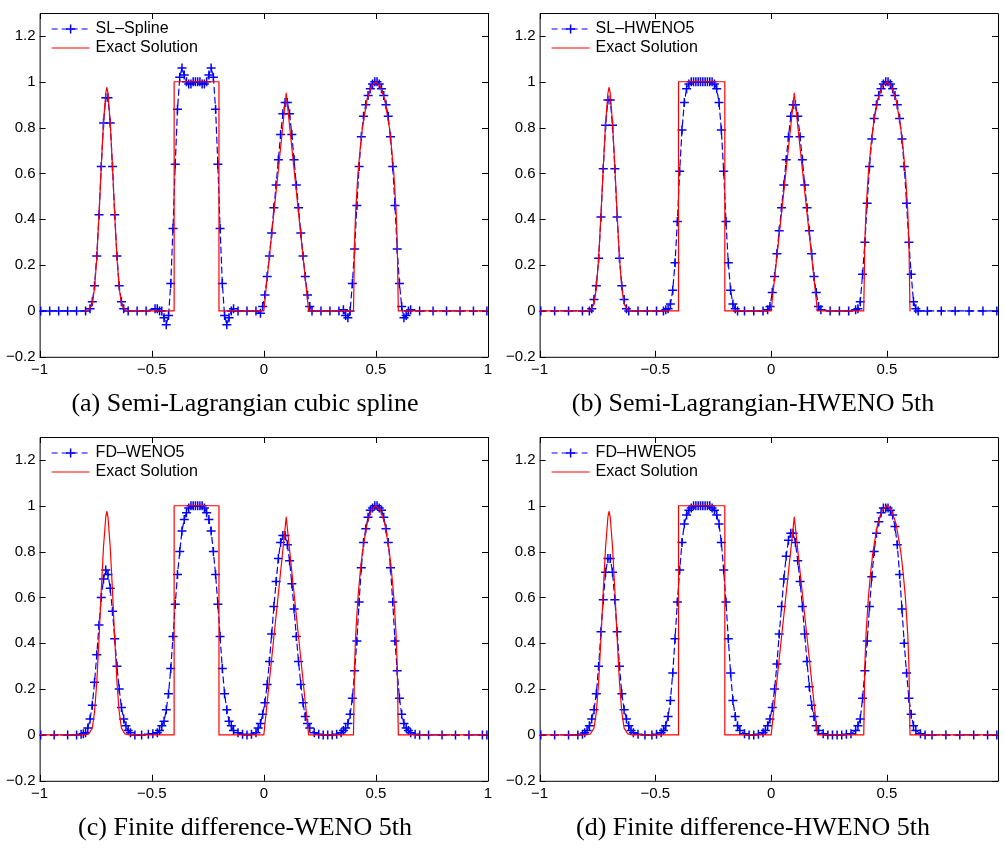 Image resolution: width=1004 pixels, height=848 pixels. I want to click on text: (d) Finite difference-HWENO 5th, so click(753, 827).